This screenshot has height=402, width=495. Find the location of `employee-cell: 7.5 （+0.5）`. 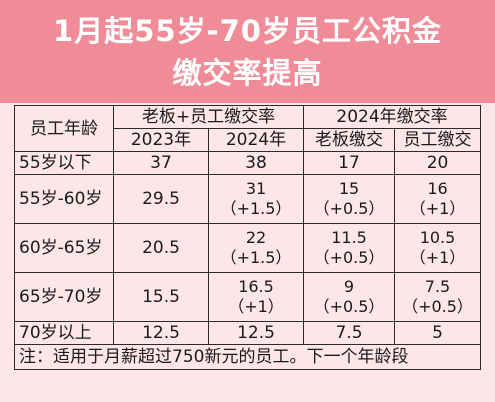

employee-cell: 7.5 （+0.5） is located at coordinates (437, 297).